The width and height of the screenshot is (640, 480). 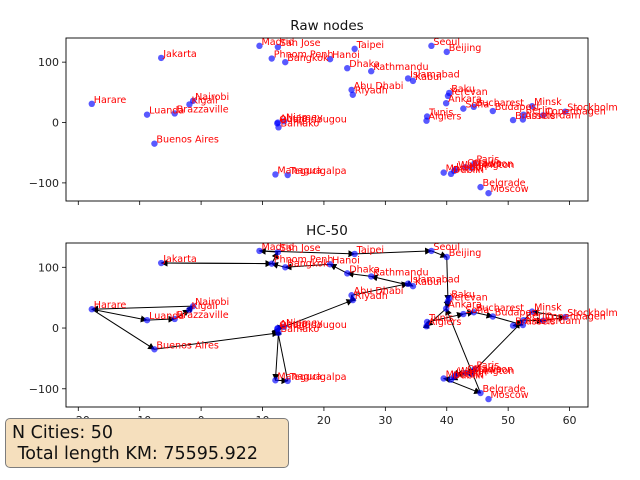 I want to click on city-label: Harare, so click(x=110, y=305).